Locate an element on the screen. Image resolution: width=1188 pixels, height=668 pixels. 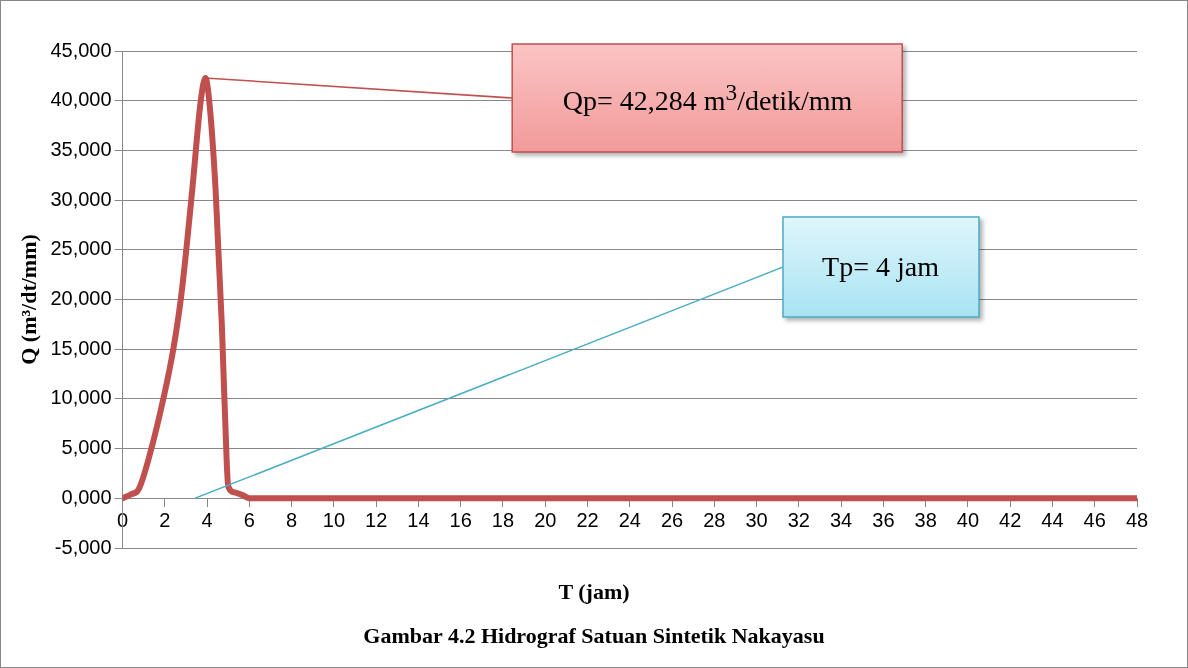
x-tick-label: 44 is located at coordinates (1052, 519).